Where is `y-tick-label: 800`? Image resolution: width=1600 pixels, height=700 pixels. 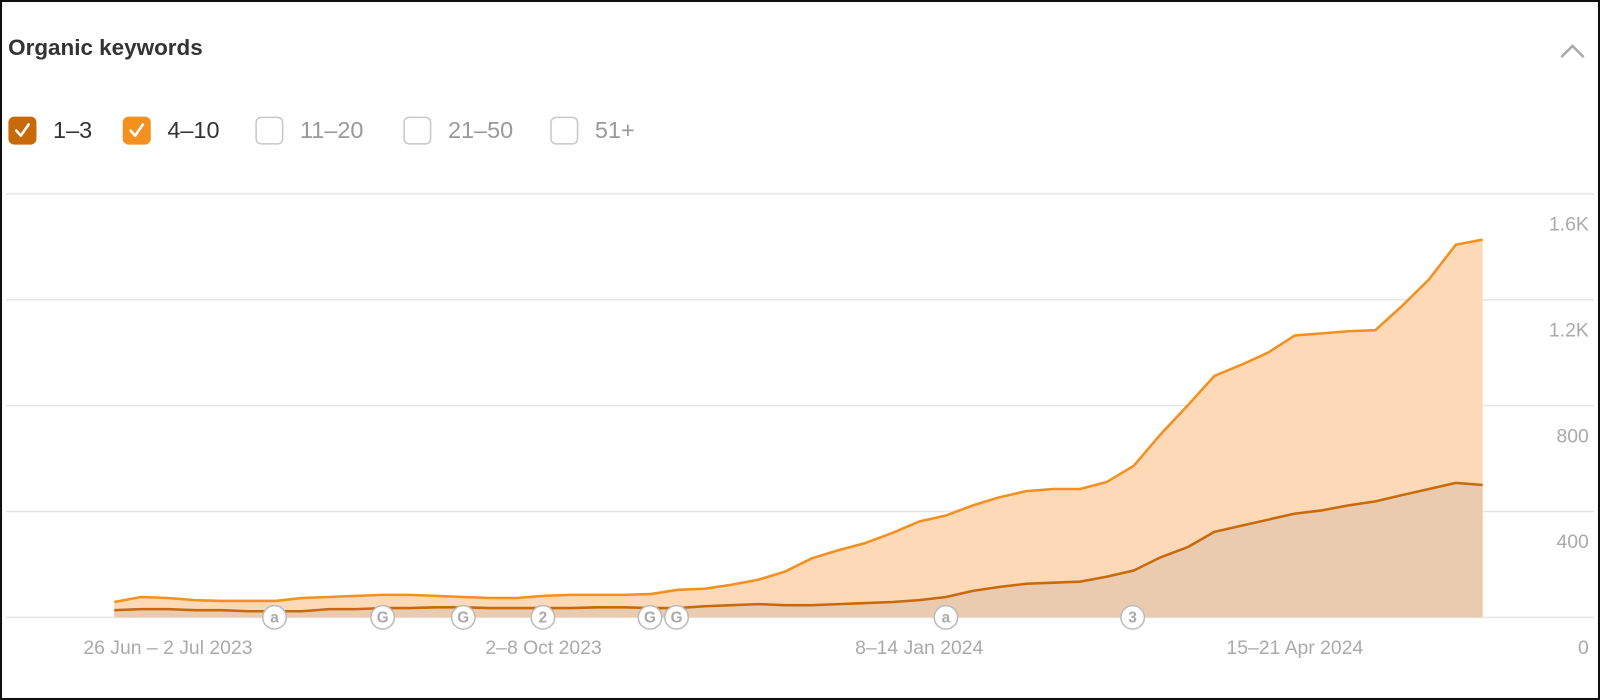
y-tick-label: 800 is located at coordinates (1572, 436).